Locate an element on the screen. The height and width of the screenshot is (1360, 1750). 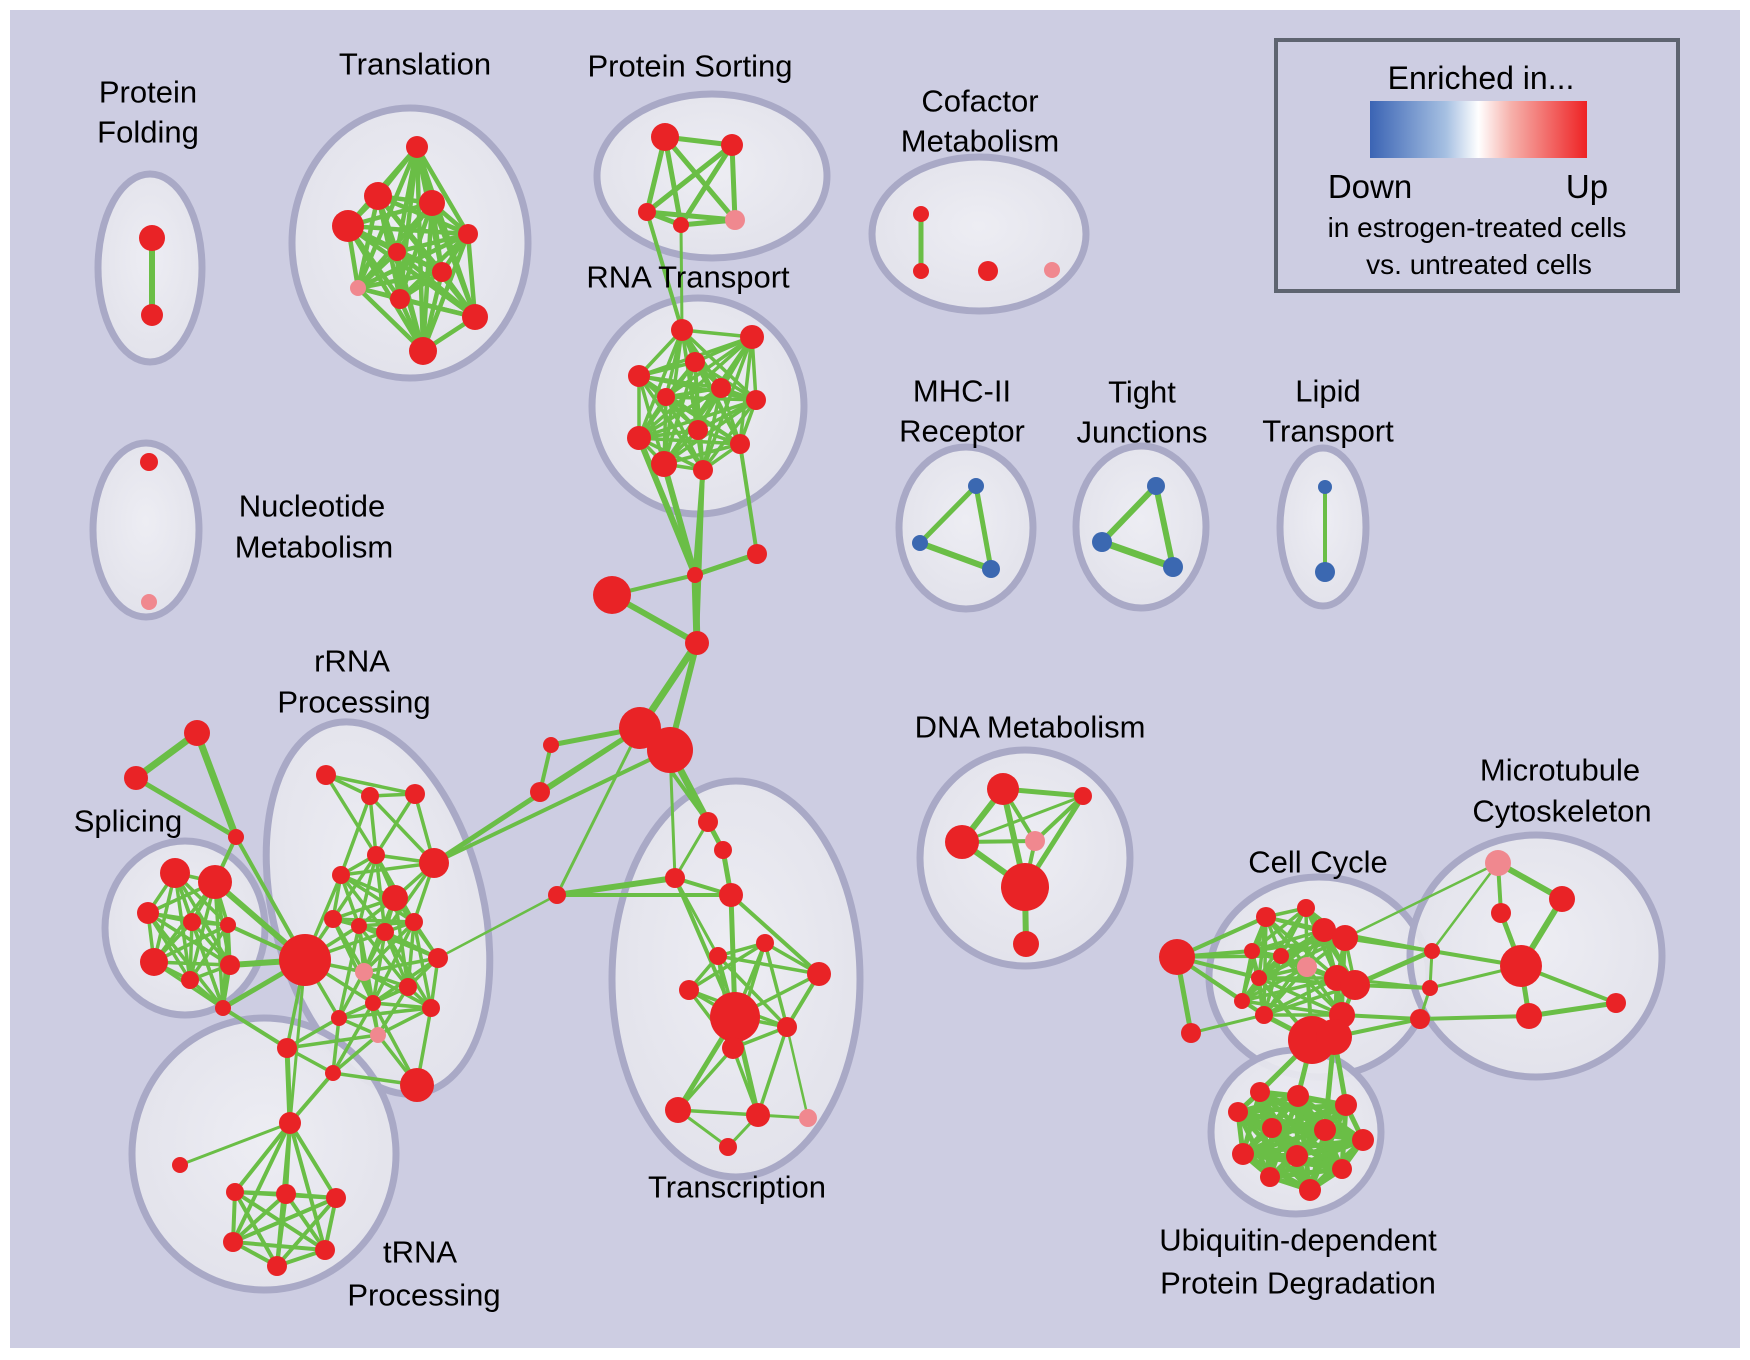
cluster-label: rRNA is located at coordinates (352, 661).